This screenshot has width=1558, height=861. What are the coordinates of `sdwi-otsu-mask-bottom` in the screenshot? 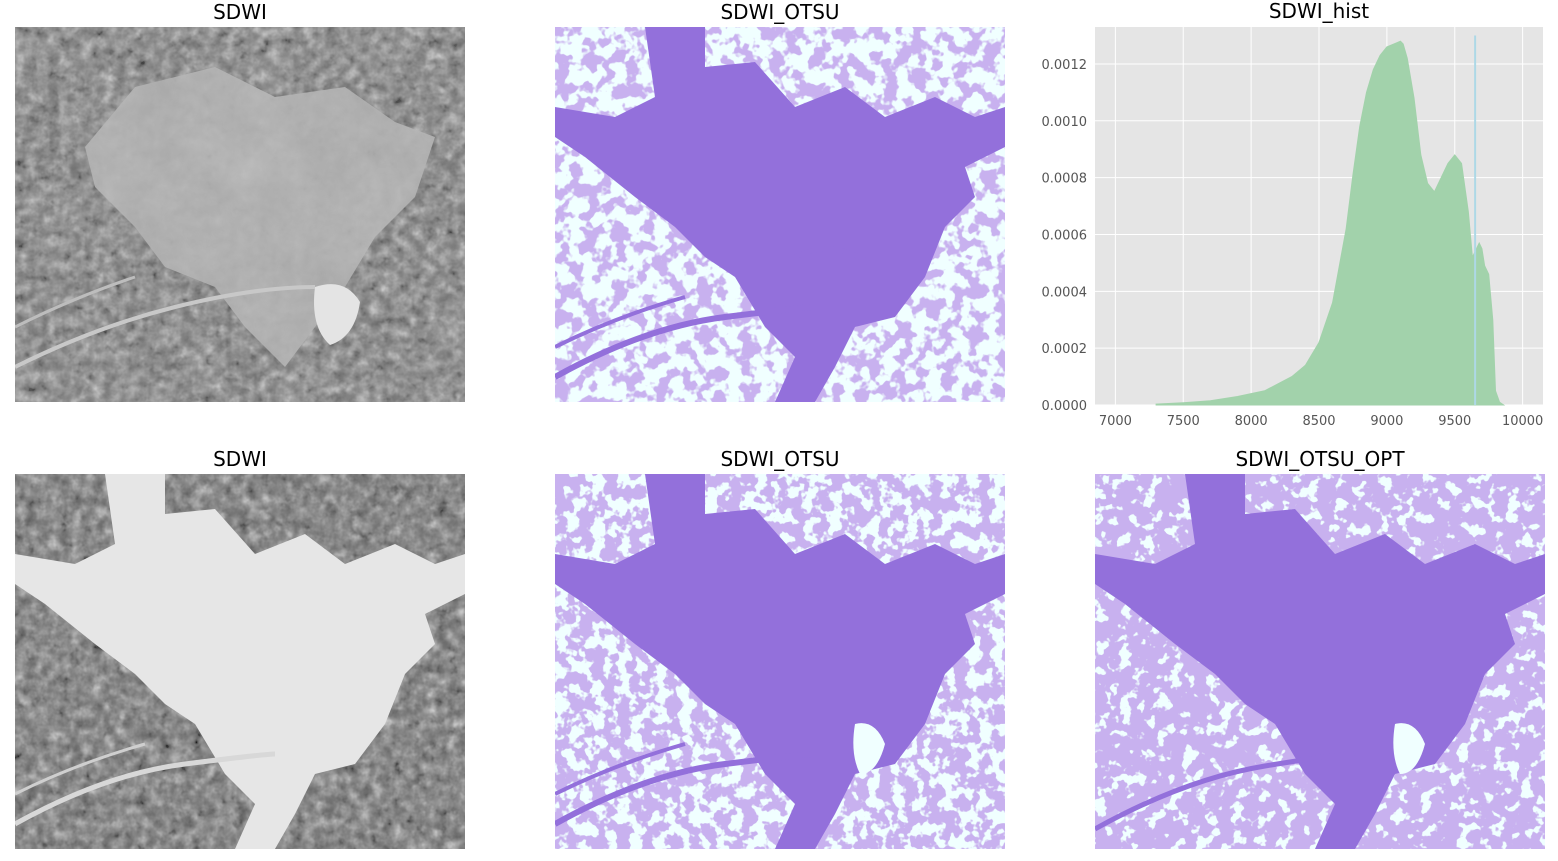 It's located at (780, 661).